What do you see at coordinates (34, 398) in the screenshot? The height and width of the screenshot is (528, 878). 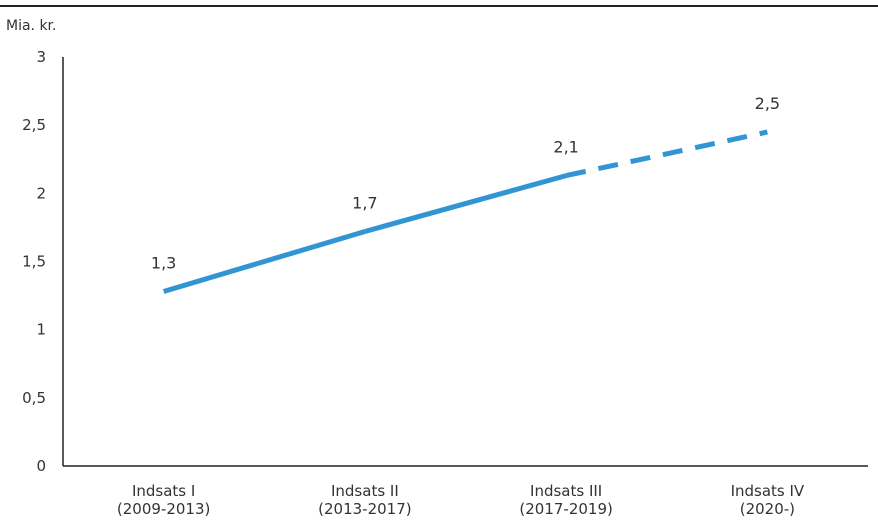 I see `y-tick-label: 0,5` at bounding box center [34, 398].